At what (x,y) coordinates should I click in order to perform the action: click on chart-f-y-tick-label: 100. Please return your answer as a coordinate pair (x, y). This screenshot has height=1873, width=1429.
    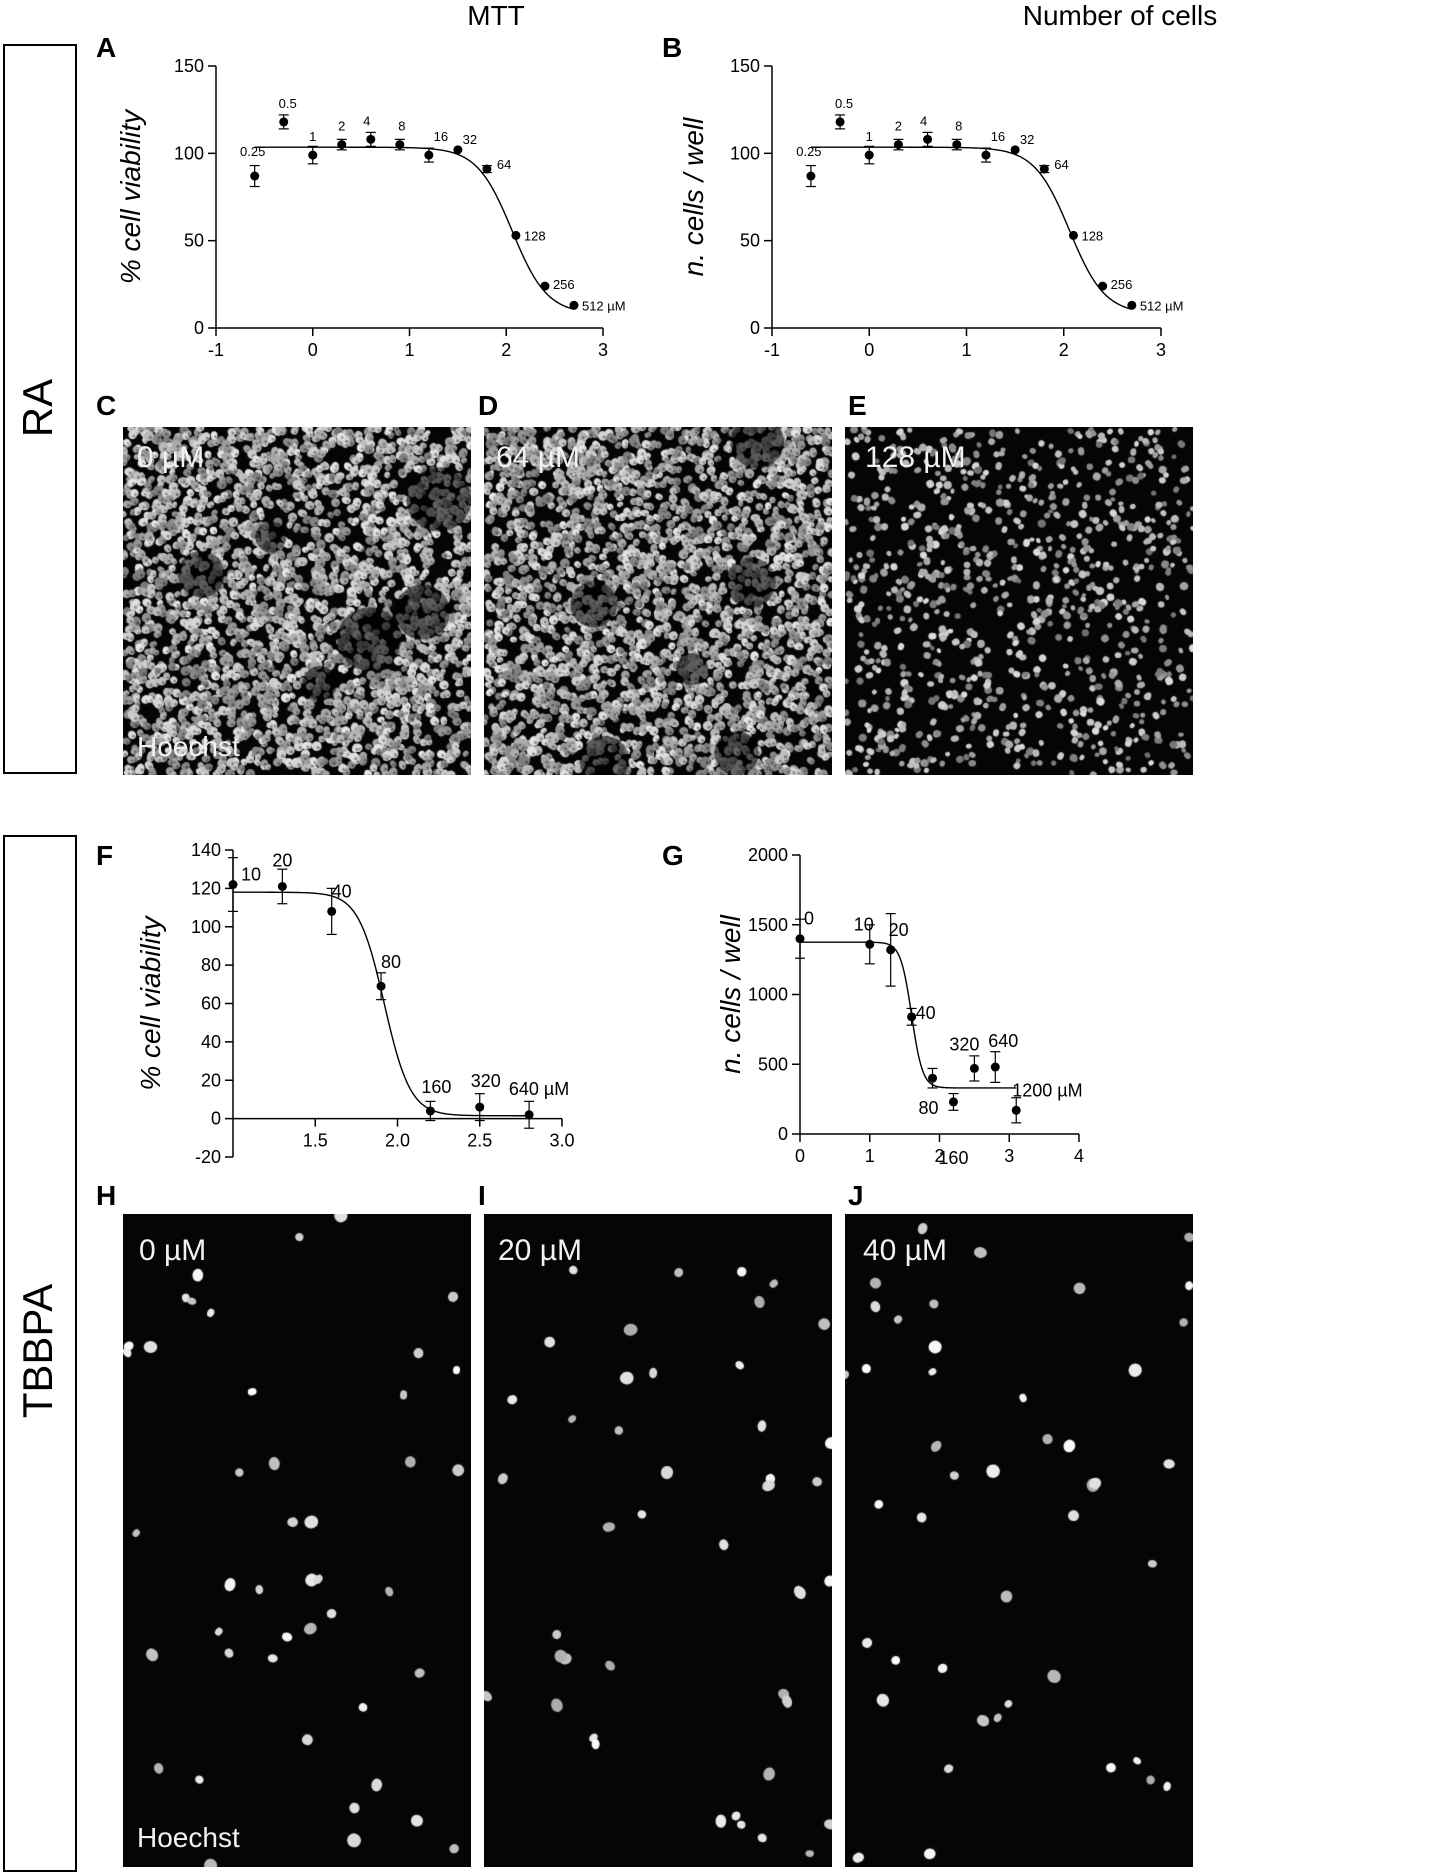
    Looking at the image, I should click on (206, 927).